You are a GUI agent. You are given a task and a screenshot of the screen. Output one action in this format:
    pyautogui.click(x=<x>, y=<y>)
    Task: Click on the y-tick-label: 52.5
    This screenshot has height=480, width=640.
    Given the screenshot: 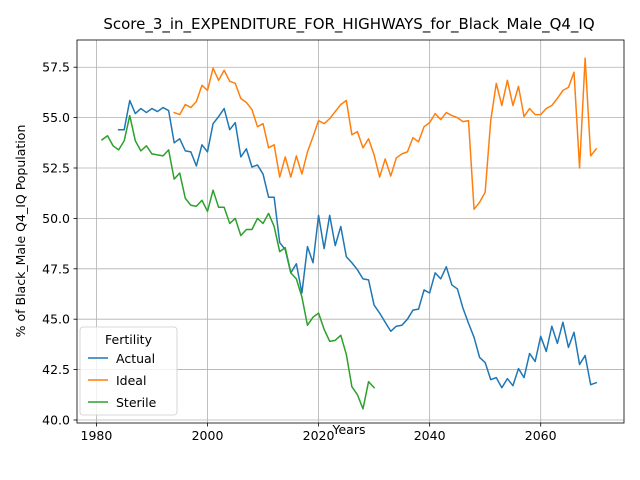 What is the action you would take?
    pyautogui.click(x=56, y=168)
    